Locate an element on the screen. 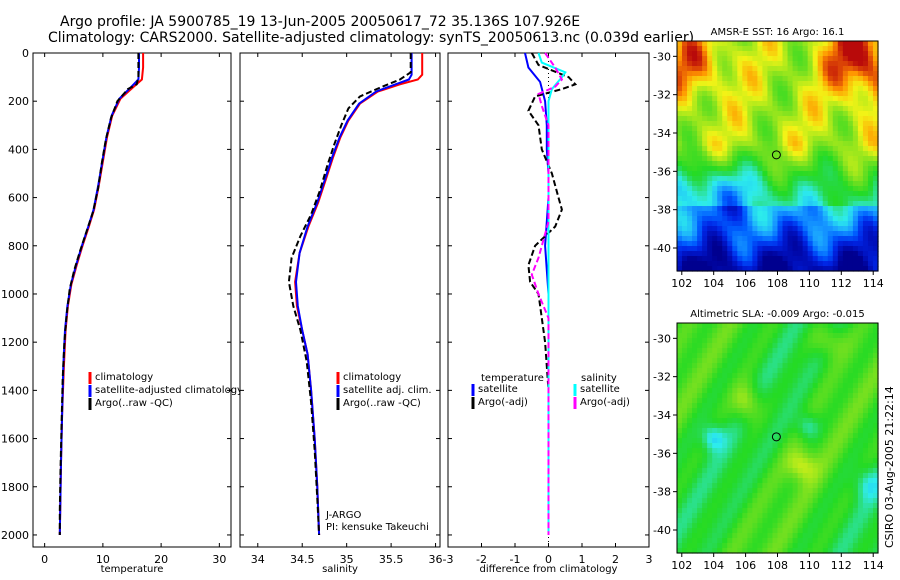 The width and height of the screenshot is (900, 580). sst_map-ytick-label: -30 is located at coordinates (662, 56).